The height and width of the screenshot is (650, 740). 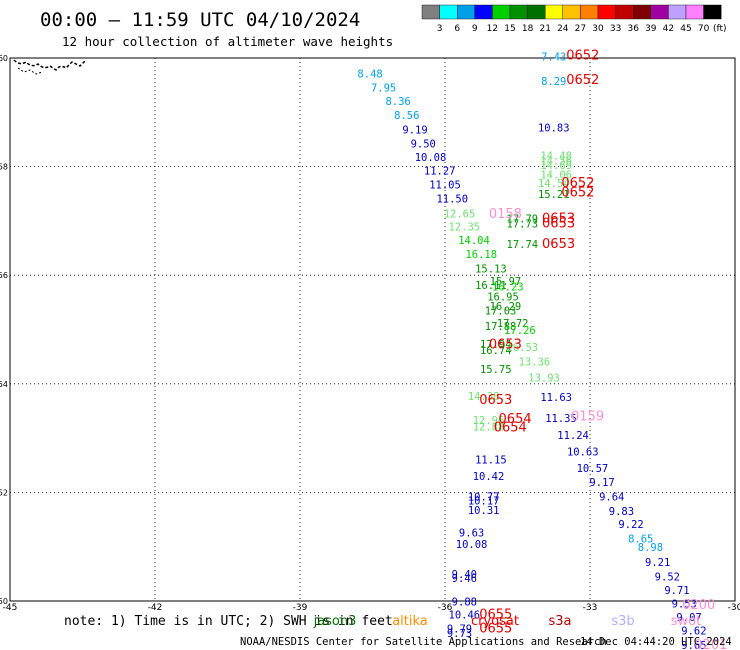 I want to click on wave-height-label: 13.93, so click(x=544, y=379).